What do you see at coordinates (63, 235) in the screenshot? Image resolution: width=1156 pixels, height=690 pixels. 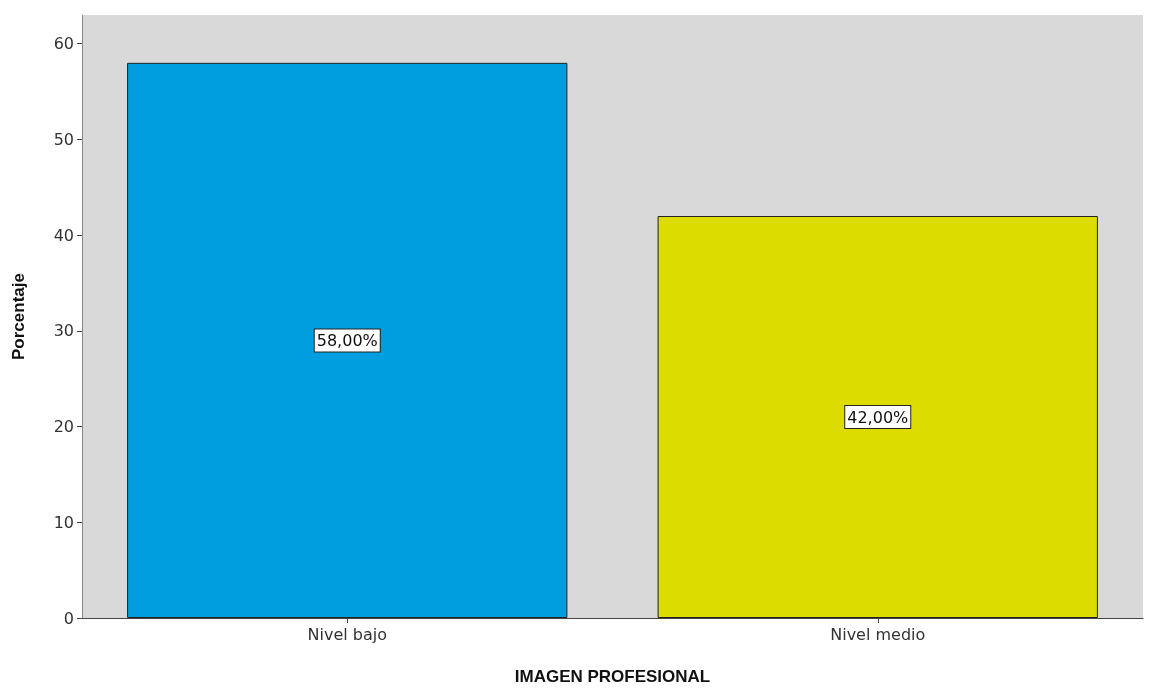 I see `y-tick-label: 40` at bounding box center [63, 235].